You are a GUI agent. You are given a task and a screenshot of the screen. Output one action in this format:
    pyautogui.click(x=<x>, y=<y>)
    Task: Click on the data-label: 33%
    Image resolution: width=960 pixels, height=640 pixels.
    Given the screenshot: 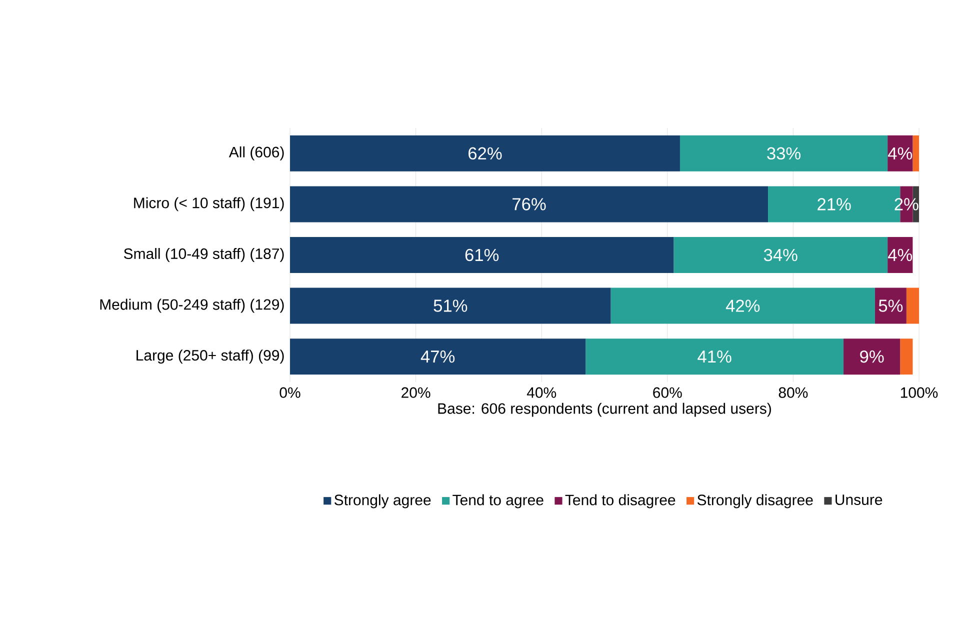 What is the action you would take?
    pyautogui.click(x=784, y=153)
    